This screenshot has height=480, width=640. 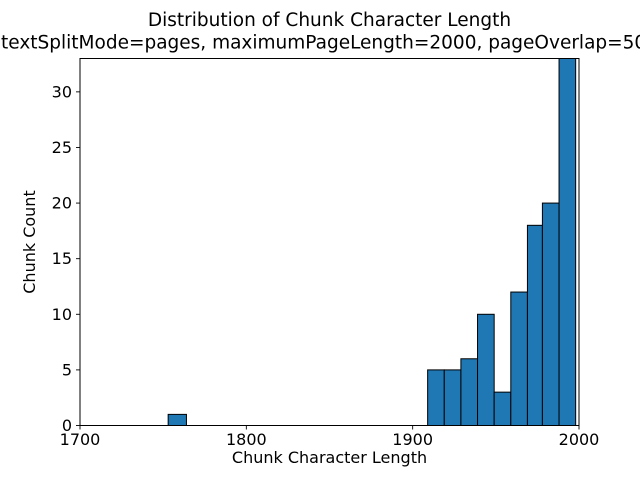 What do you see at coordinates (246, 439) in the screenshot?
I see `x-tick-label: 1800` at bounding box center [246, 439].